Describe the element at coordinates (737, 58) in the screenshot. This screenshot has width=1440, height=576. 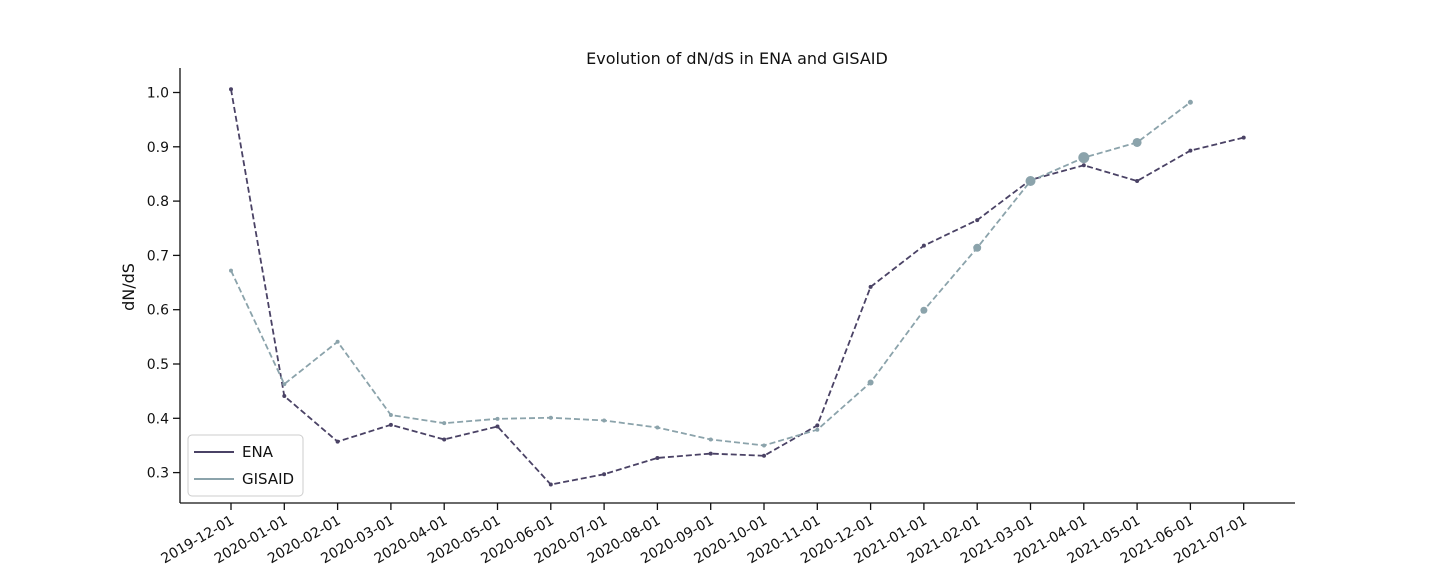
I see `chart-title: Evolution of dN/dS in ENA and GISAID` at that location.